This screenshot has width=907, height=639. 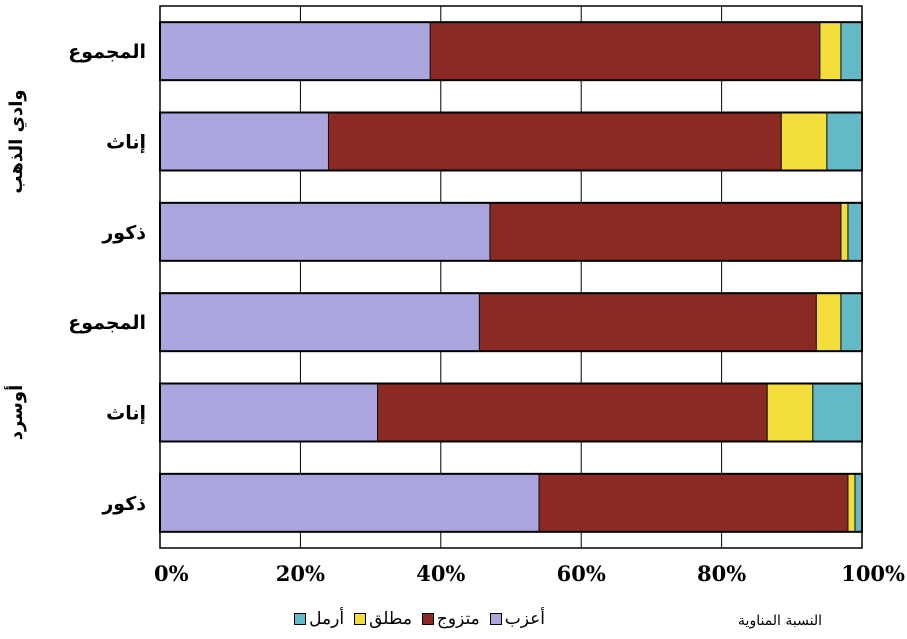 I want to click on legend-label: أرمل, so click(x=327, y=619).